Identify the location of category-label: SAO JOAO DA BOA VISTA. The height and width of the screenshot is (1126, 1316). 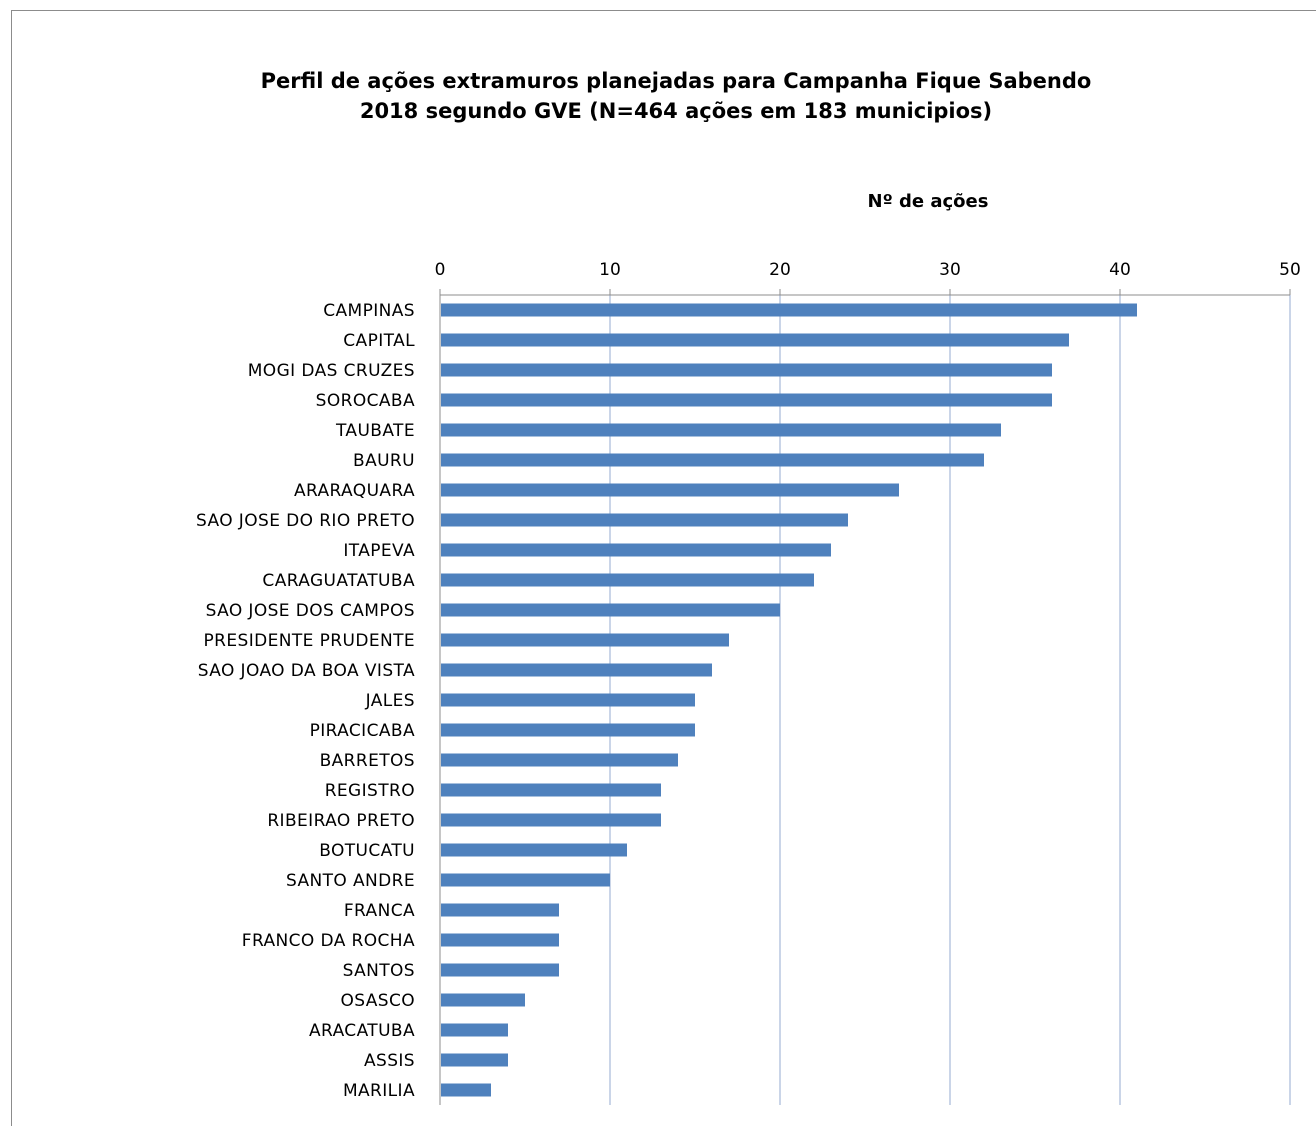
(306, 671).